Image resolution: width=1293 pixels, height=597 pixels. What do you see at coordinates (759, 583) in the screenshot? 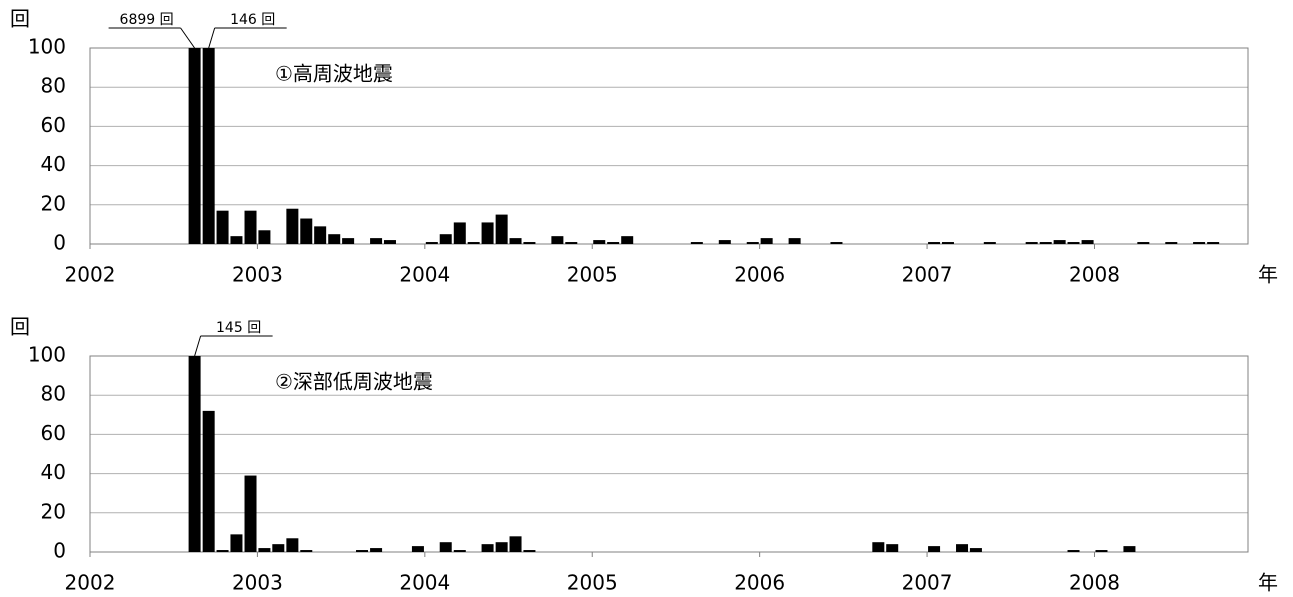
I see `x-tick-label: 2006` at bounding box center [759, 583].